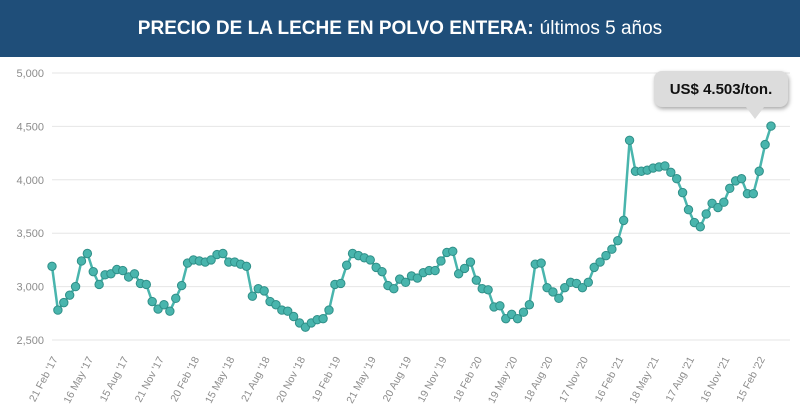  Describe the element at coordinates (721, 89) in the screenshot. I see `last-price-label: US$ 4.503/ton.` at that location.